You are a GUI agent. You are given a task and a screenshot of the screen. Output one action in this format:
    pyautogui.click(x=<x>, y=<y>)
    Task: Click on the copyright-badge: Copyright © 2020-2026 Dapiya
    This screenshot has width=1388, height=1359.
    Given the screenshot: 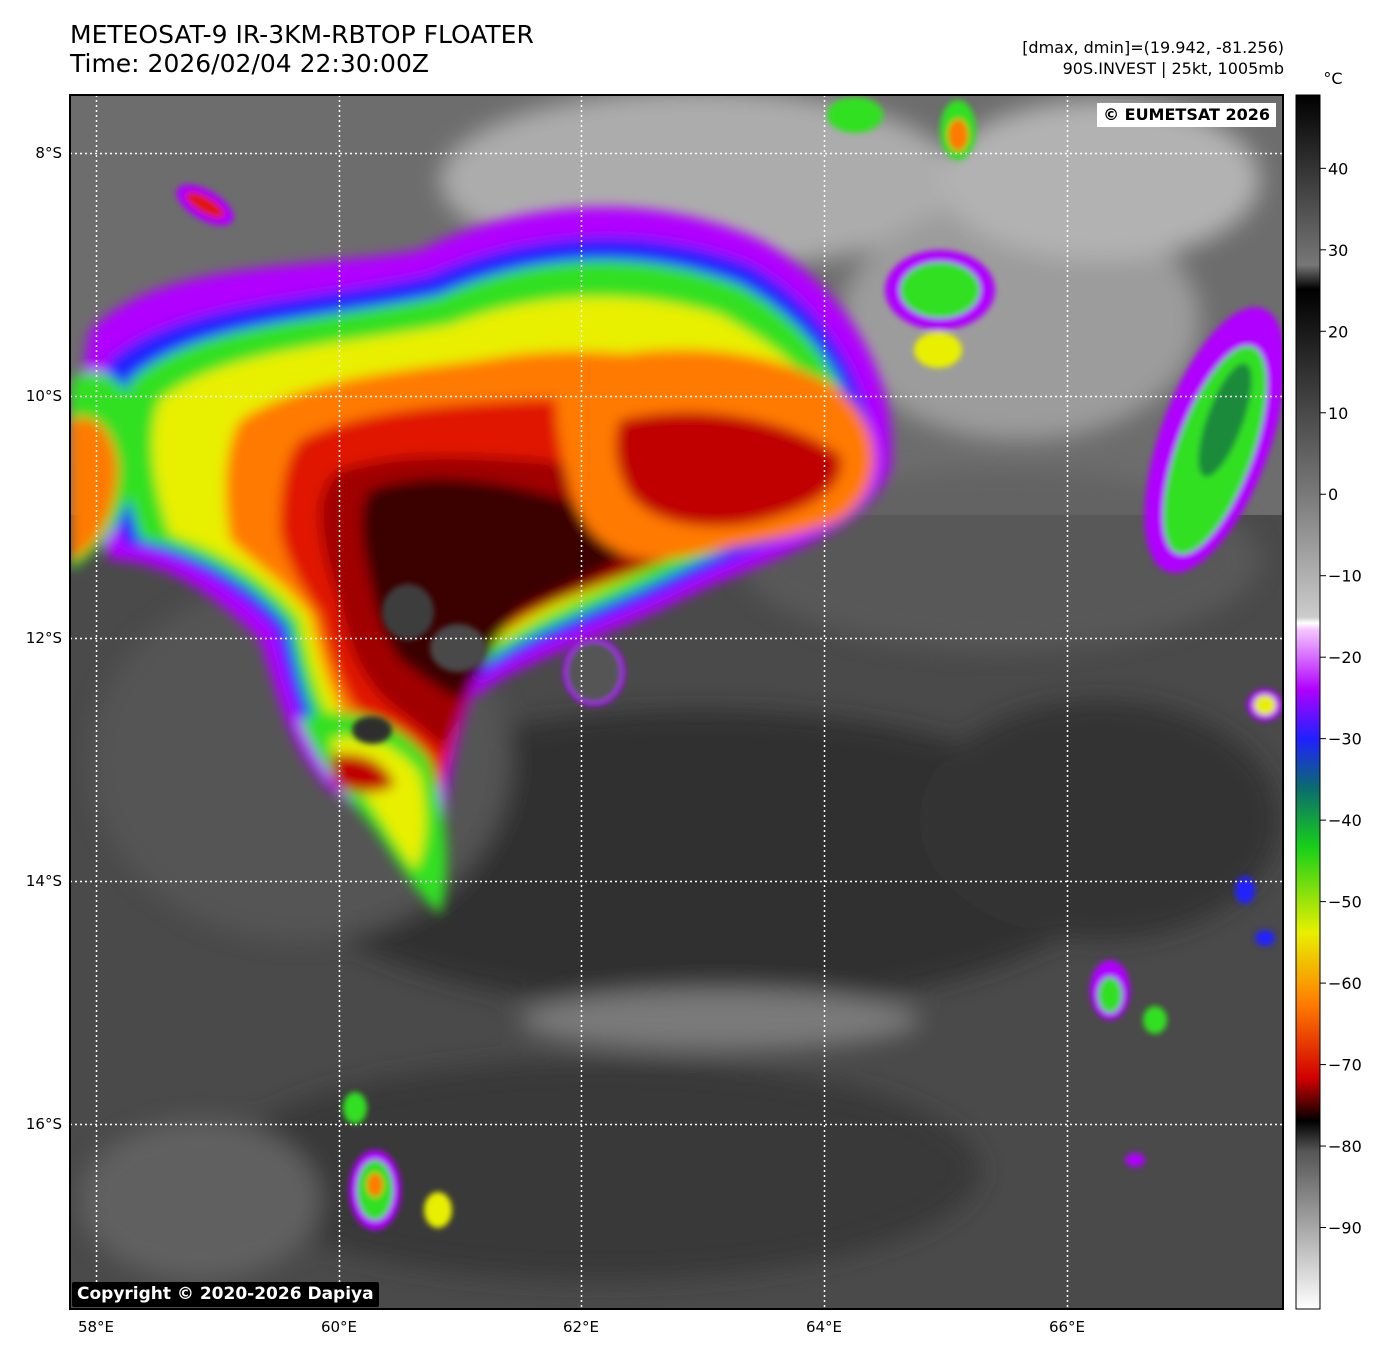 What is the action you would take?
    pyautogui.click(x=225, y=1294)
    